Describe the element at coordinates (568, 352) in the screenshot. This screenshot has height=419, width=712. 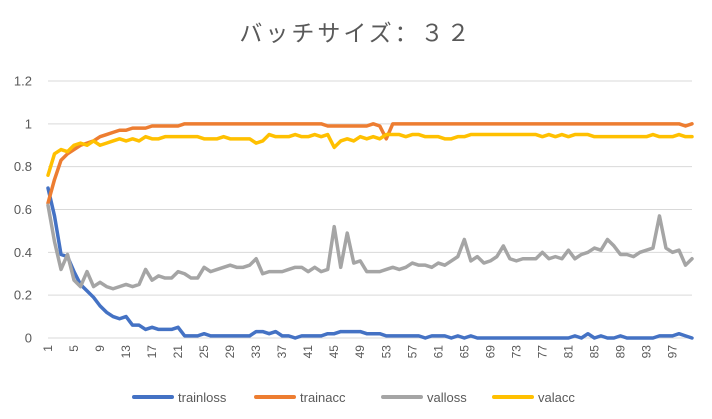
I see `x-tick-label: 81` at that location.